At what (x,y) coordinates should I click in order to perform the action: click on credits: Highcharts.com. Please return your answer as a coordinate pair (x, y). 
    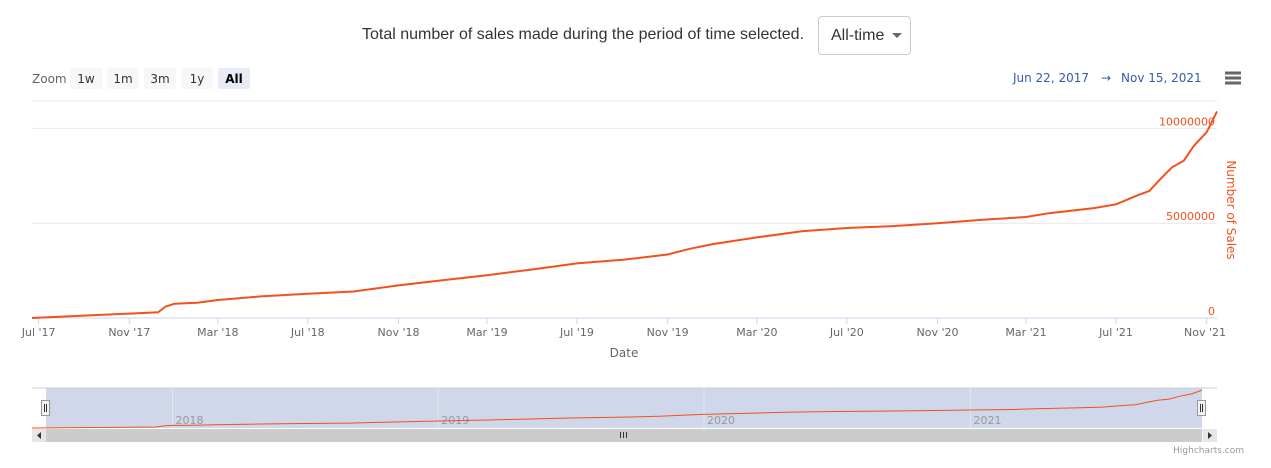
    Looking at the image, I should click on (1208, 451).